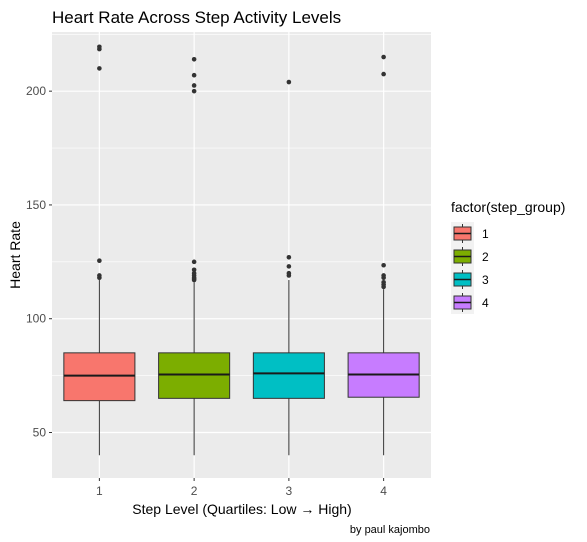  Describe the element at coordinates (485, 303) in the screenshot. I see `legend-label: 4` at that location.